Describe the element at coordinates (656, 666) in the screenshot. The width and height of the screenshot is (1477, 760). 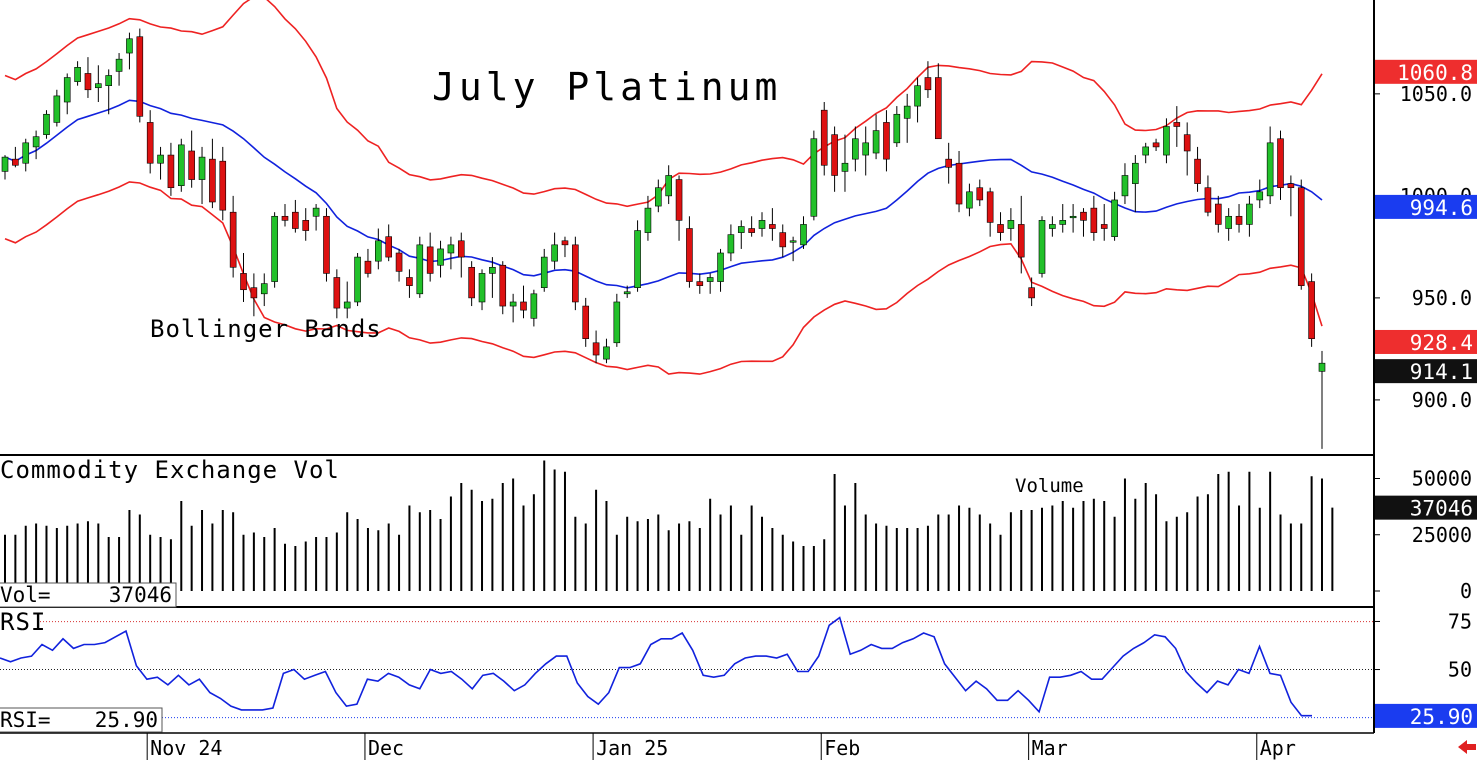
I see `rsi-line` at that location.